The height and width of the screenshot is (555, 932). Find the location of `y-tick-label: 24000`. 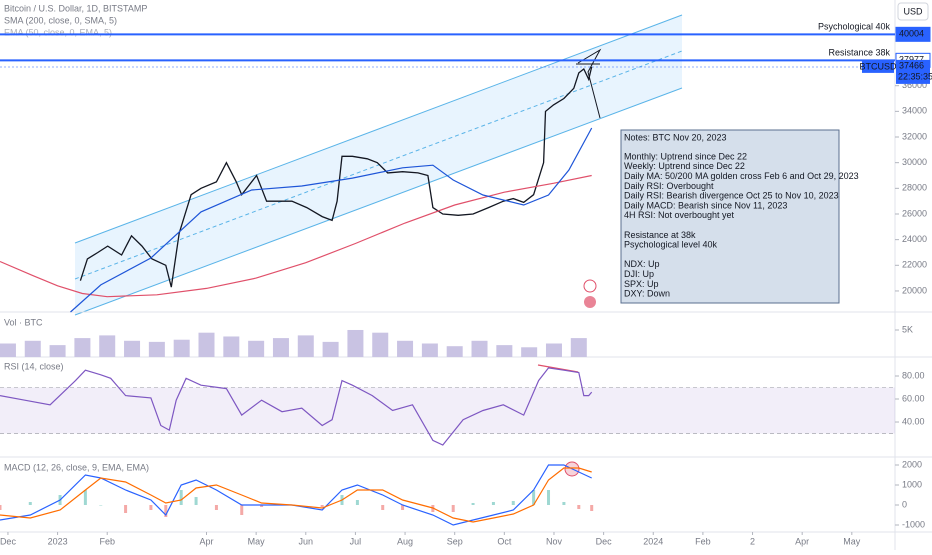

y-tick-label: 24000 is located at coordinates (914, 239).